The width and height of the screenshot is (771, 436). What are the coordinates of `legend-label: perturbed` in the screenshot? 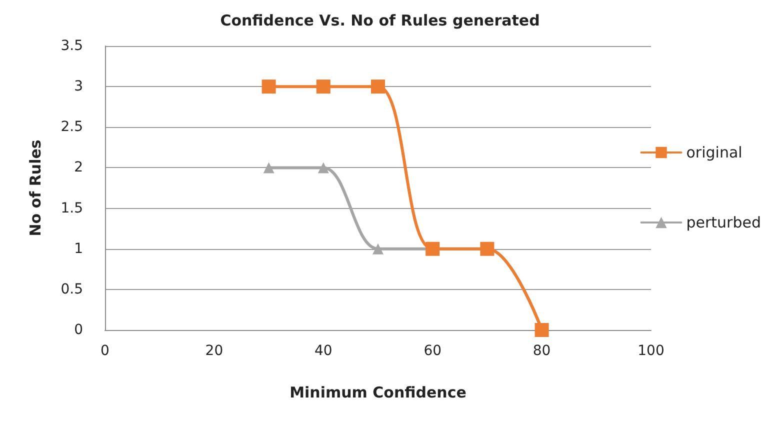 It's located at (724, 223).